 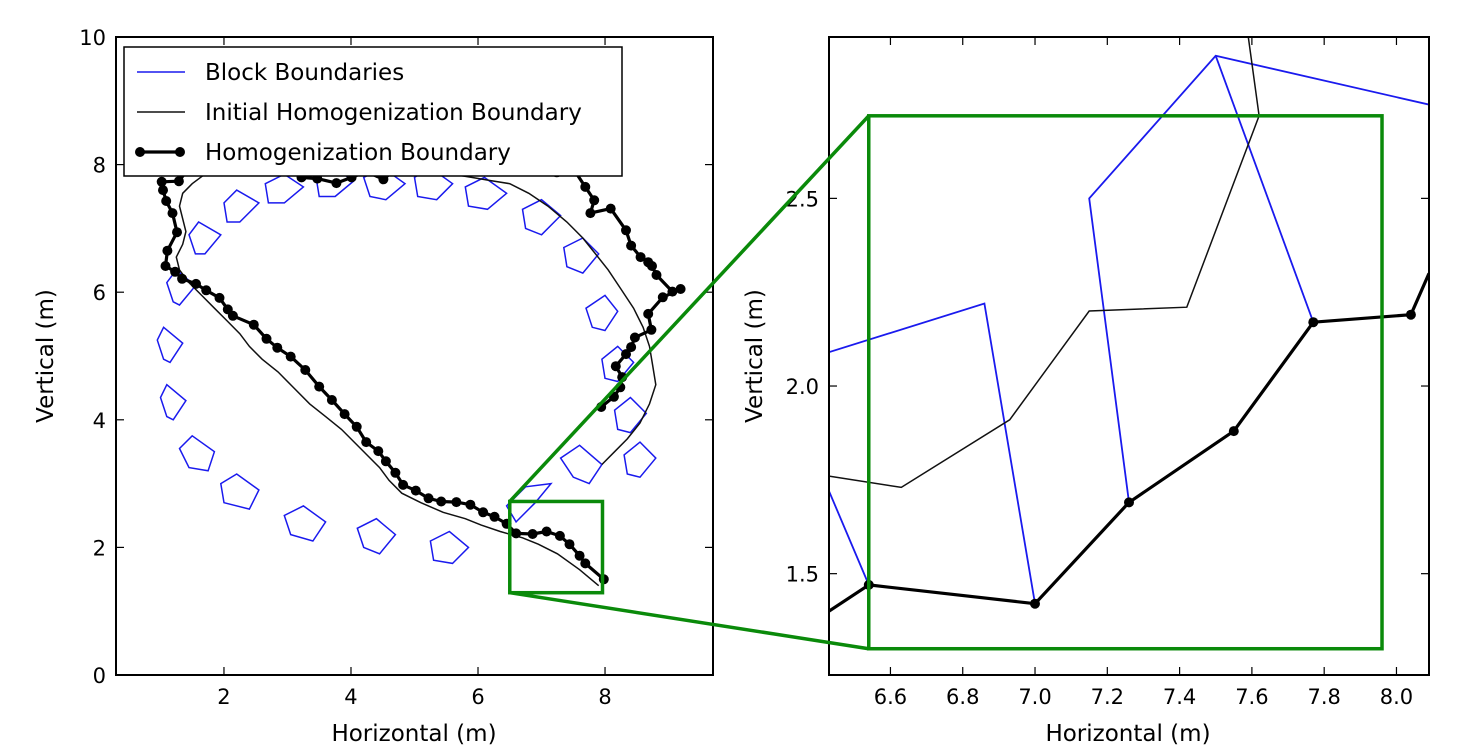 What do you see at coordinates (223, 697) in the screenshot?
I see `x-tick-label: 2` at bounding box center [223, 697].